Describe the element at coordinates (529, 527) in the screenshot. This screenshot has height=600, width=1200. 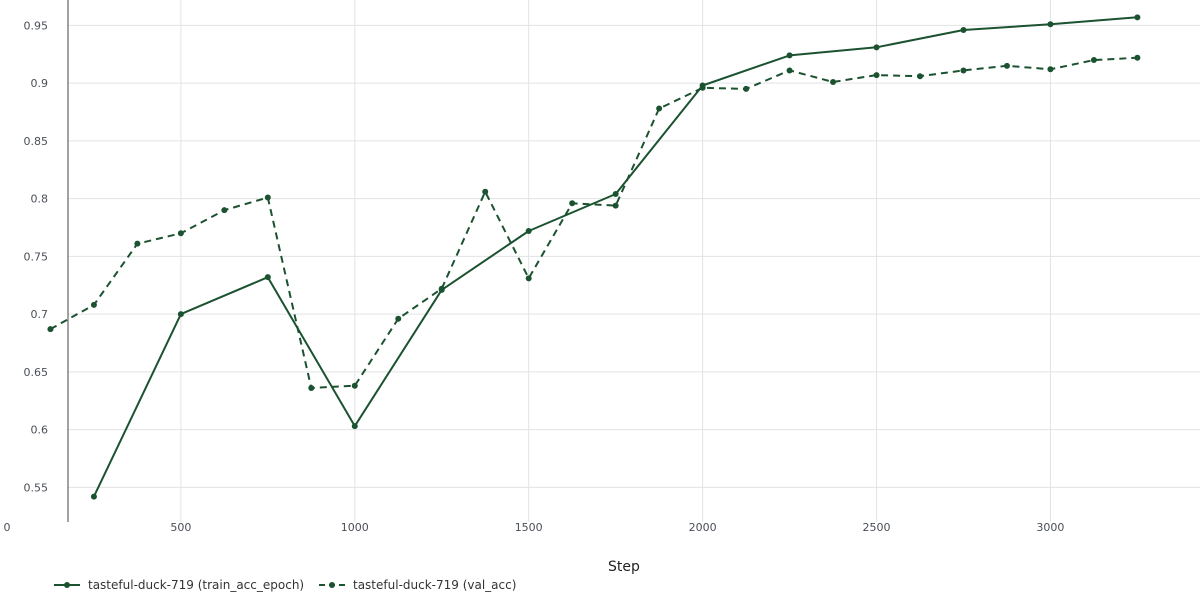
I see `x-tick-label: 1500` at that location.